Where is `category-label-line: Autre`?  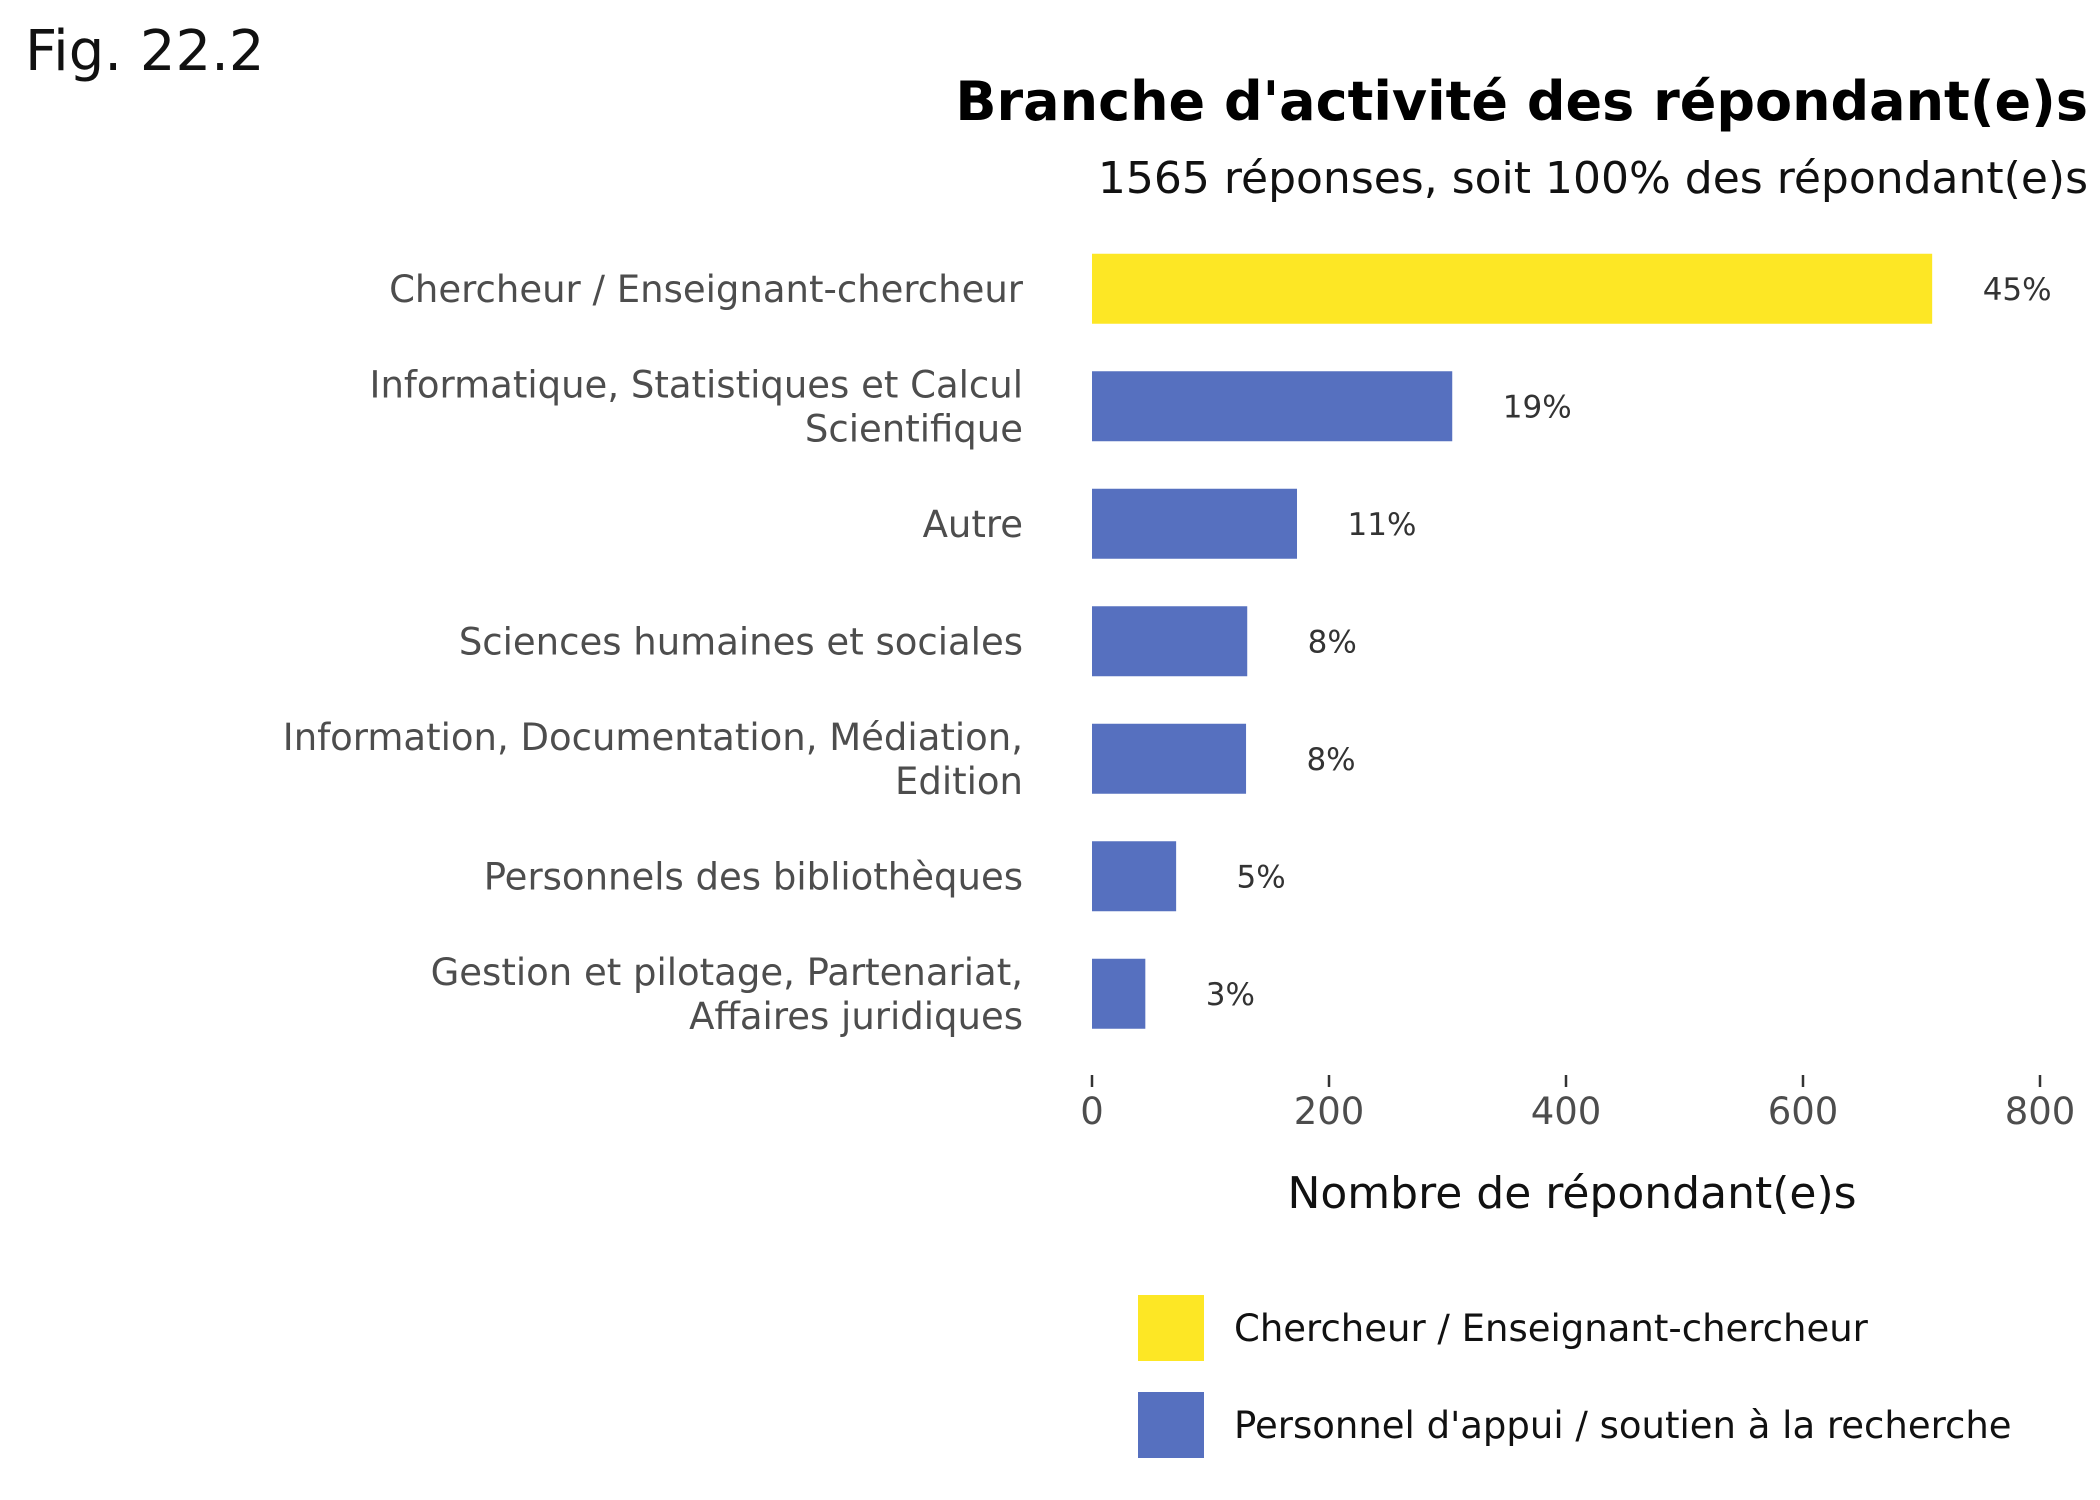
category-label-line: Autre is located at coordinates (973, 524).